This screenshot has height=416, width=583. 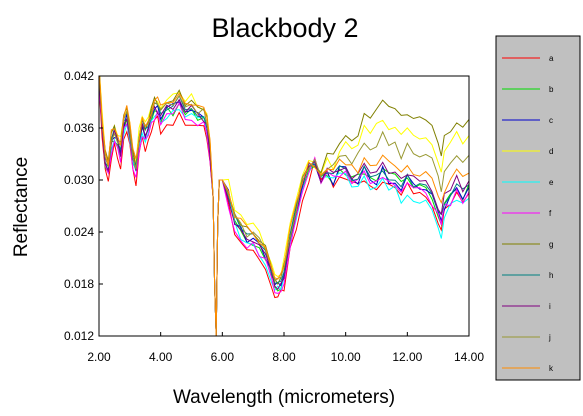 I want to click on legend-item-k: k, so click(x=528, y=368).